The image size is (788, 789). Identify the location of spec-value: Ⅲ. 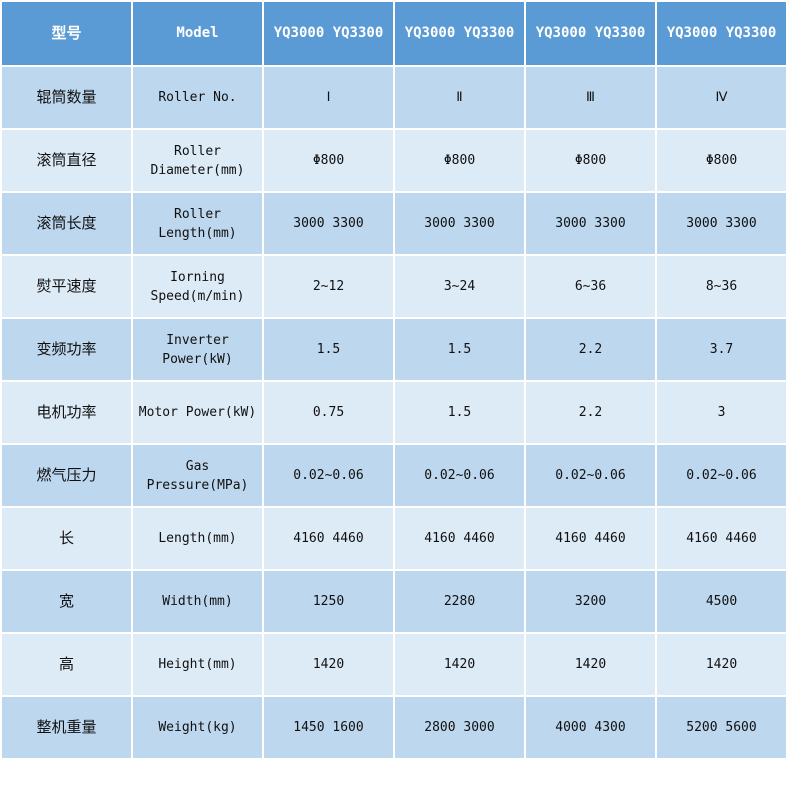
(590, 97).